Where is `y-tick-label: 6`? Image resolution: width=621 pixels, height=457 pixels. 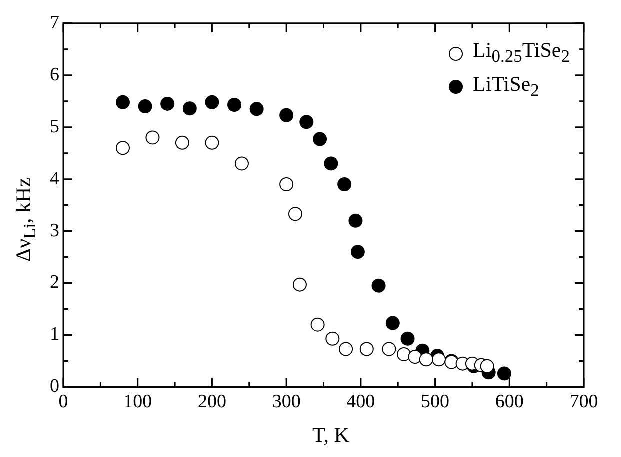 y-tick-label: 6 is located at coordinates (55, 75).